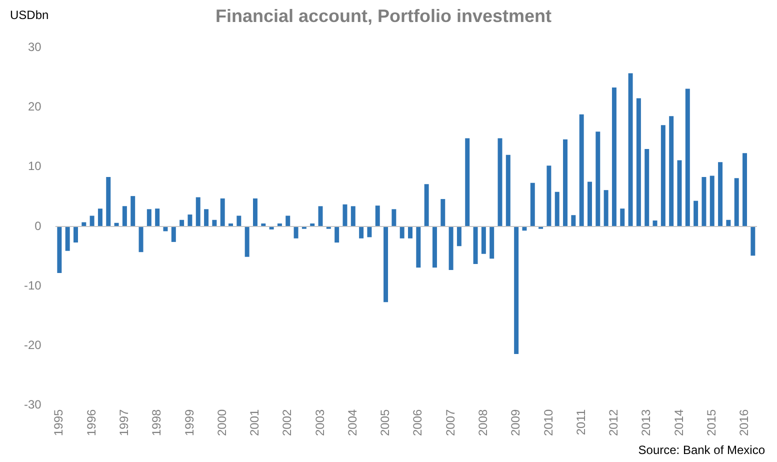 The height and width of the screenshot is (462, 777). What do you see at coordinates (221, 422) in the screenshot?
I see `x-tick-label: 2000` at bounding box center [221, 422].